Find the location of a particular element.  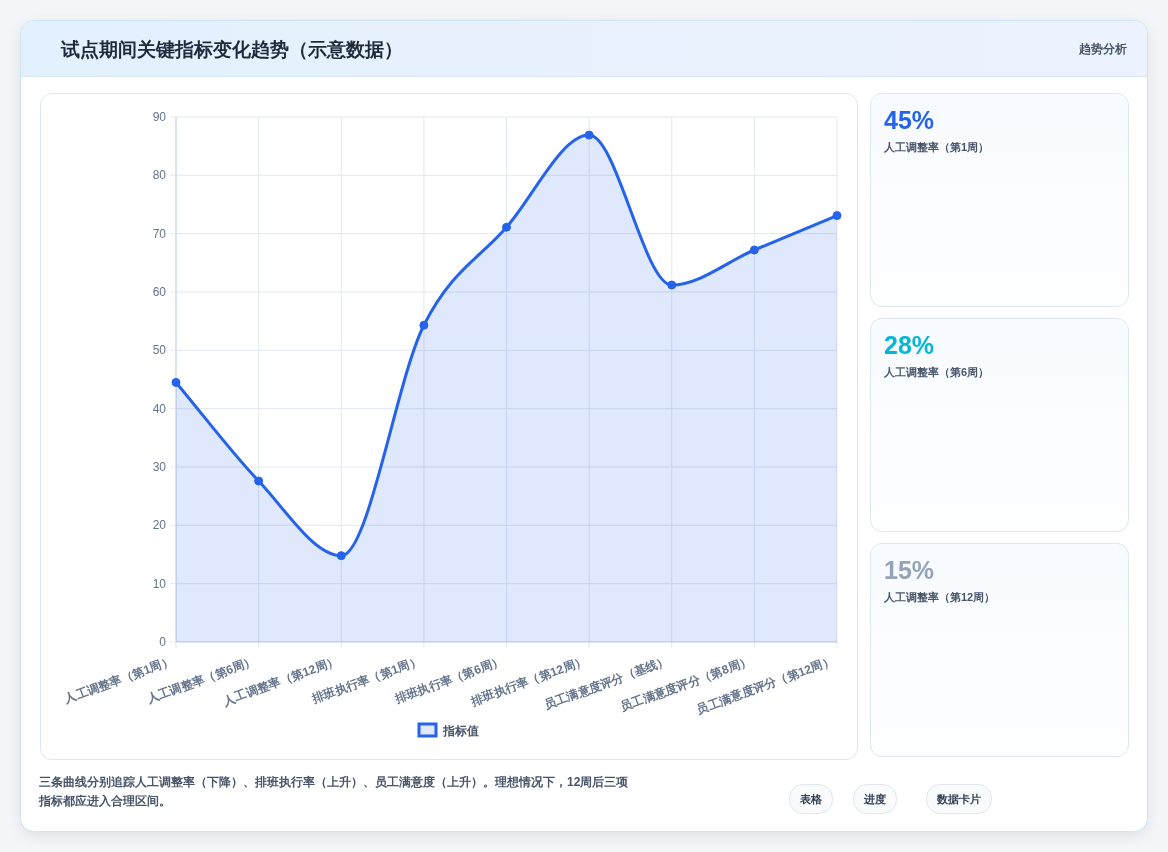

text: 趋势分析 is located at coordinates (1103, 49).